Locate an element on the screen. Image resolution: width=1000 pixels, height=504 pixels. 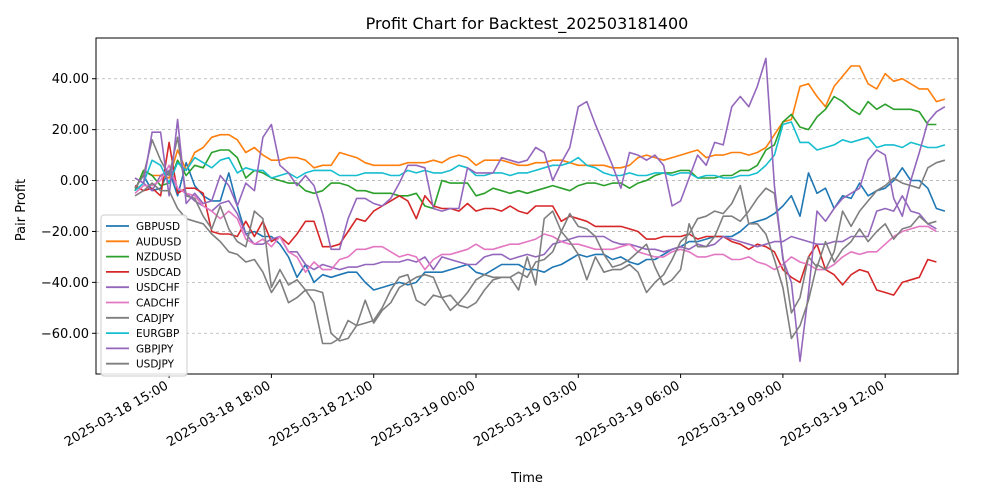
y-tick-label: −40.00 is located at coordinates (65, 283).